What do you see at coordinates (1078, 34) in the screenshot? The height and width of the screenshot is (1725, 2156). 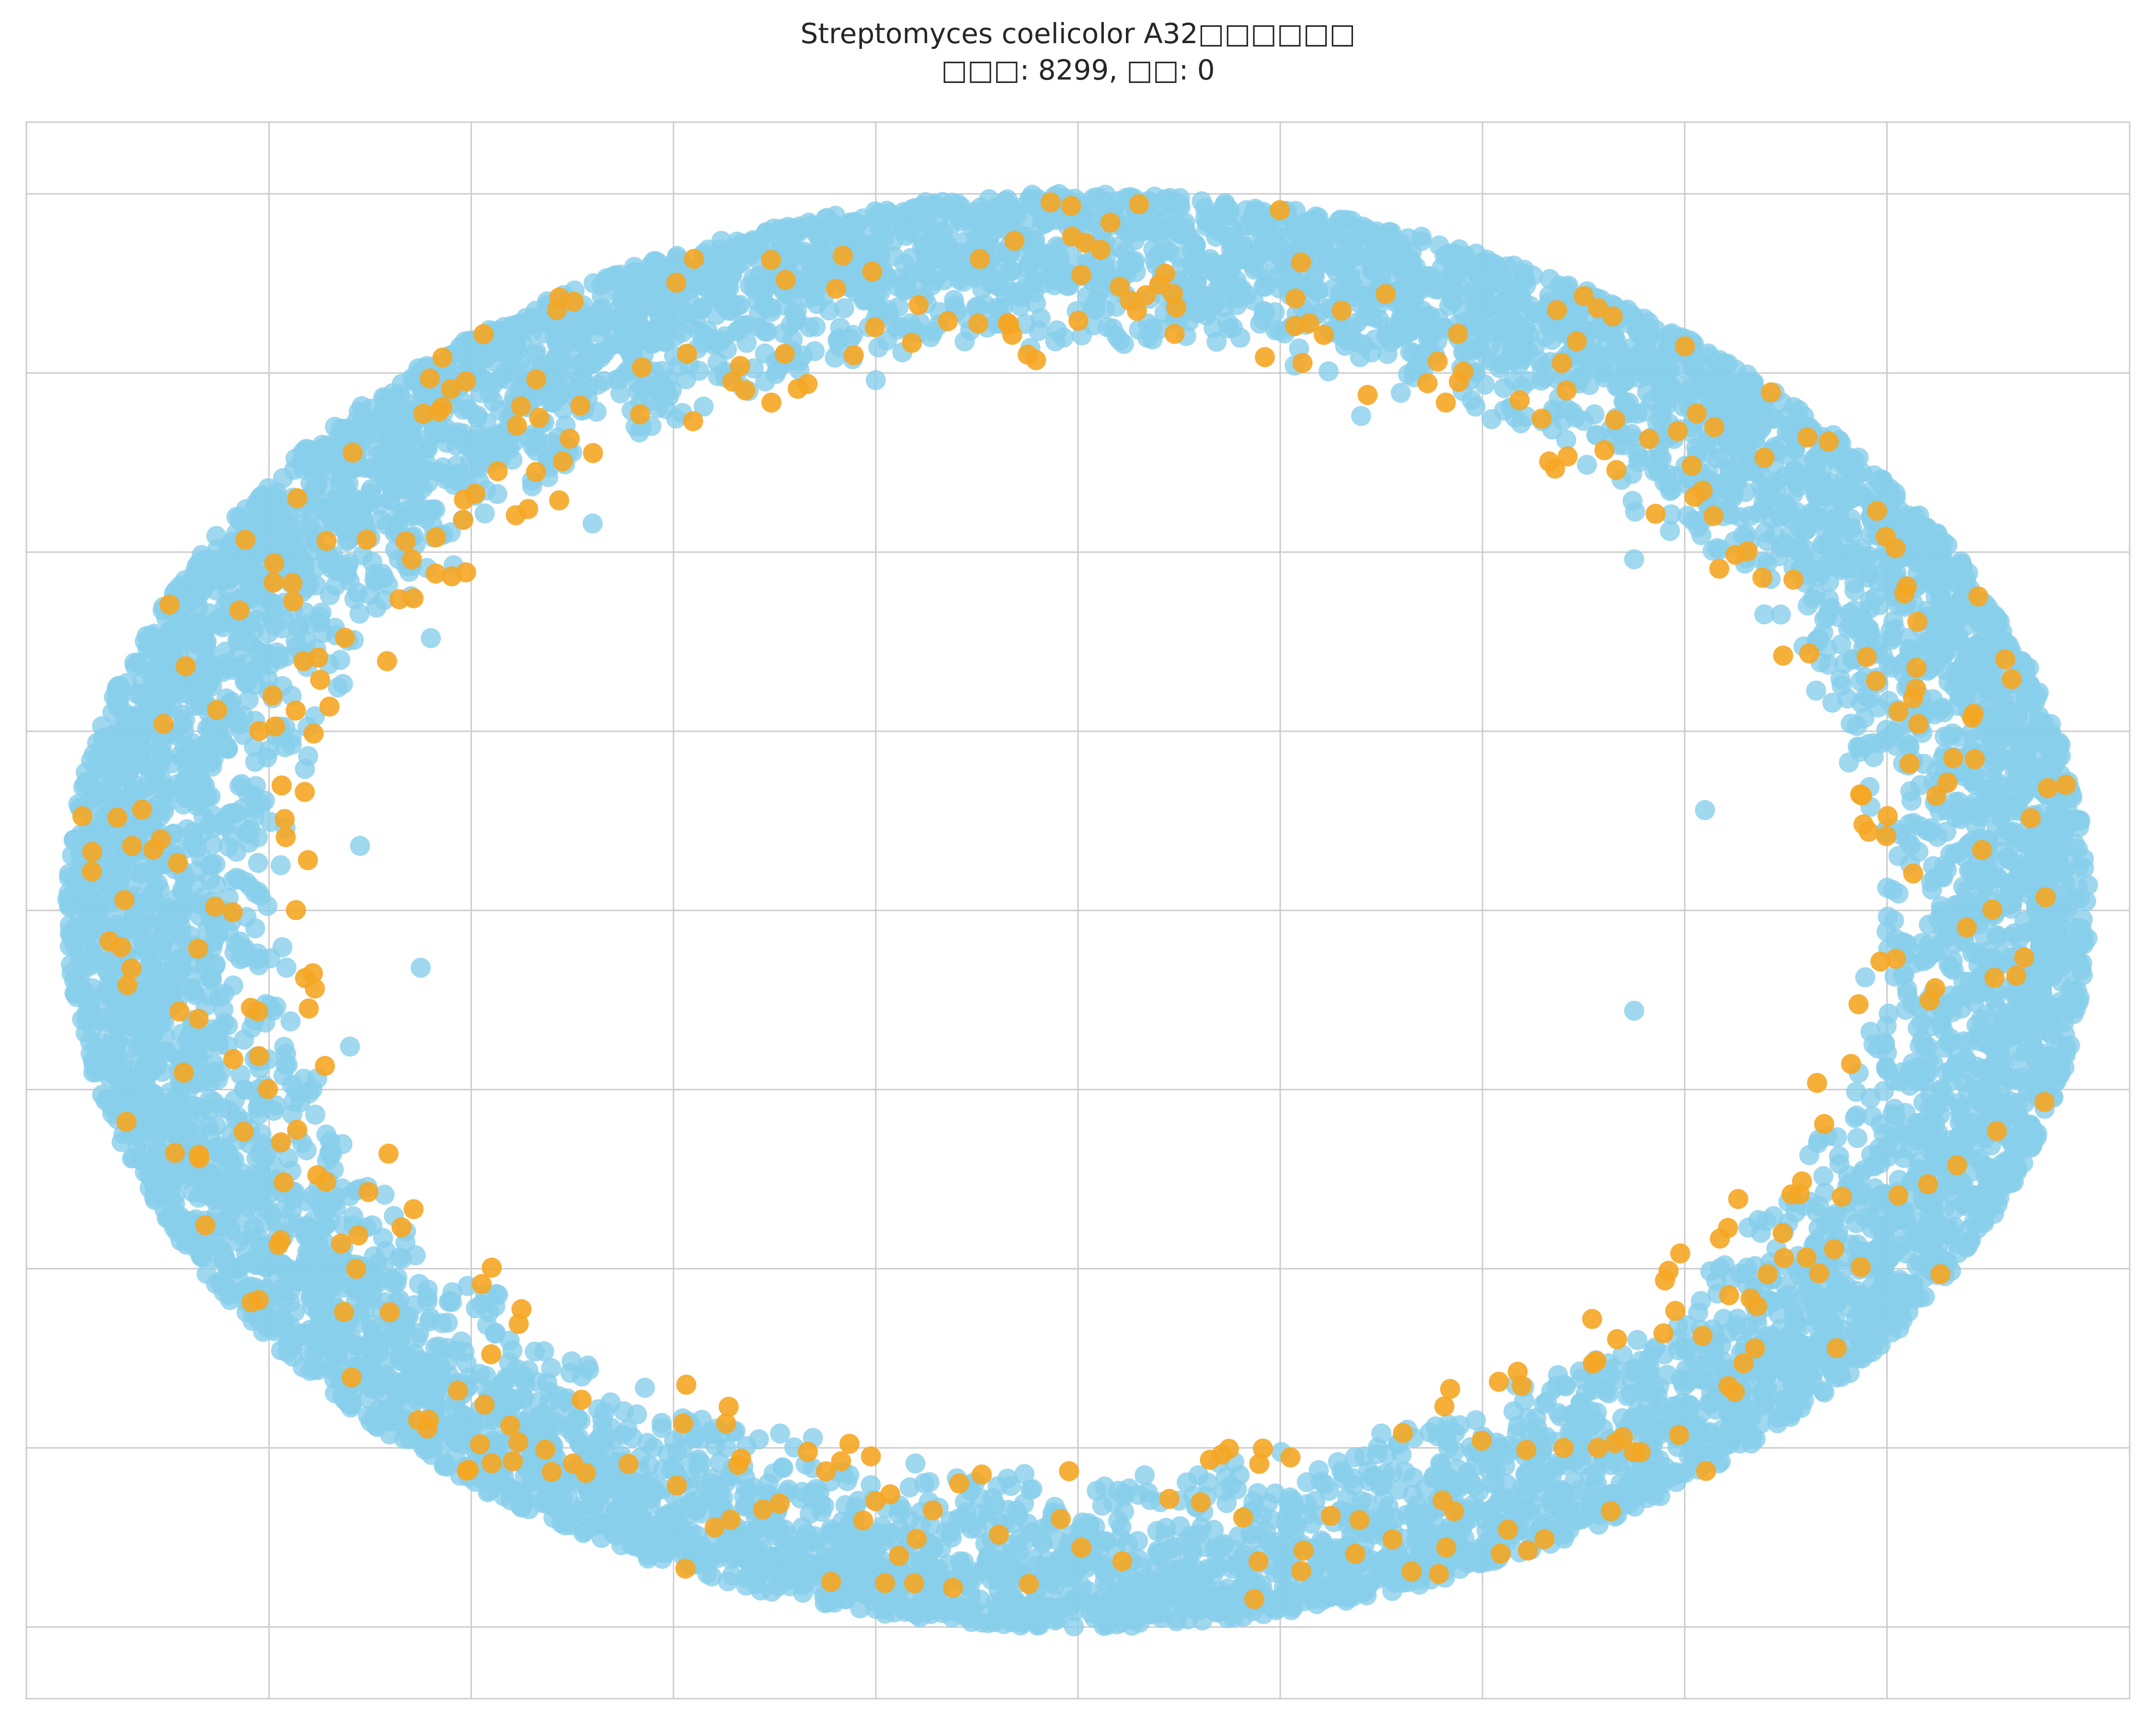 I see `chart-title: Streptomyces coelicolor A32□□□□□□` at bounding box center [1078, 34].